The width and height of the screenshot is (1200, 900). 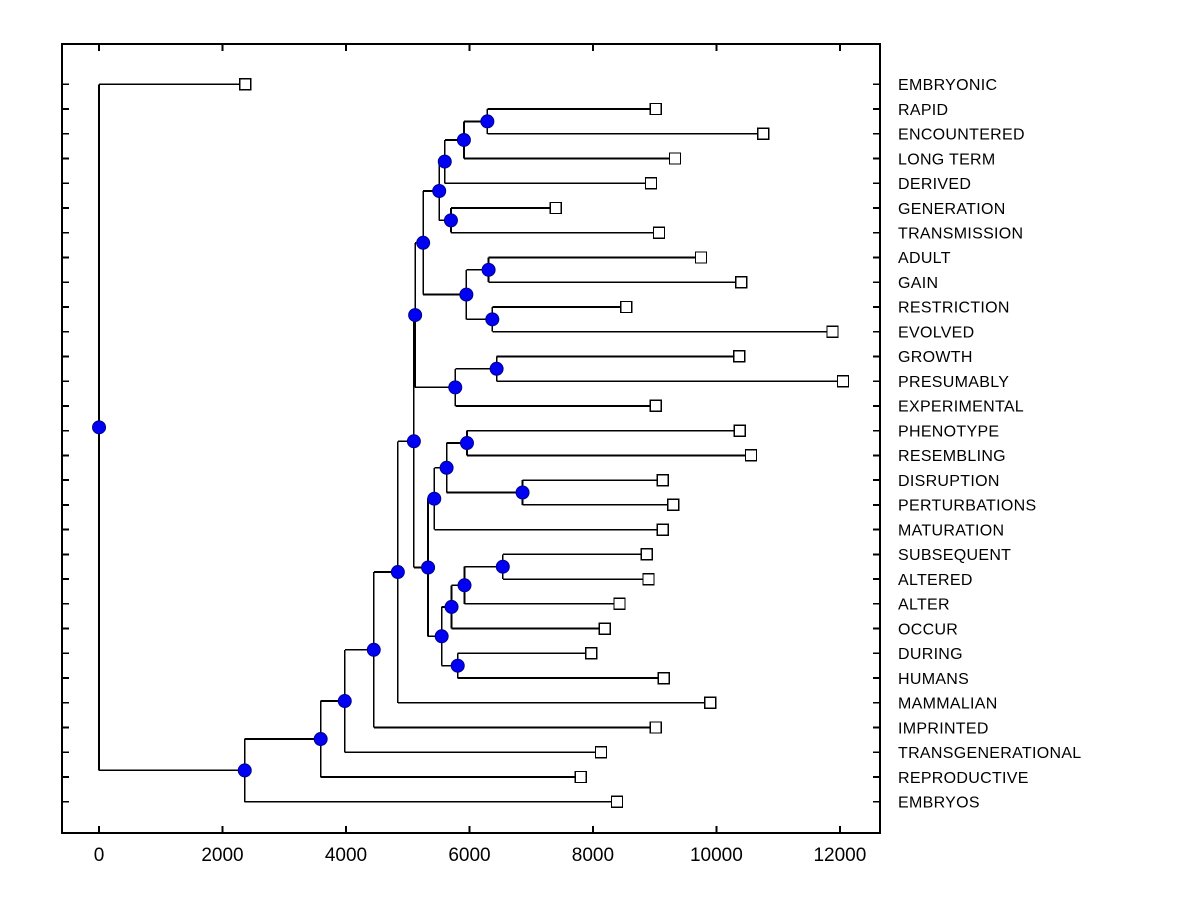 I want to click on x-tick-label: 2000, so click(x=222, y=855).